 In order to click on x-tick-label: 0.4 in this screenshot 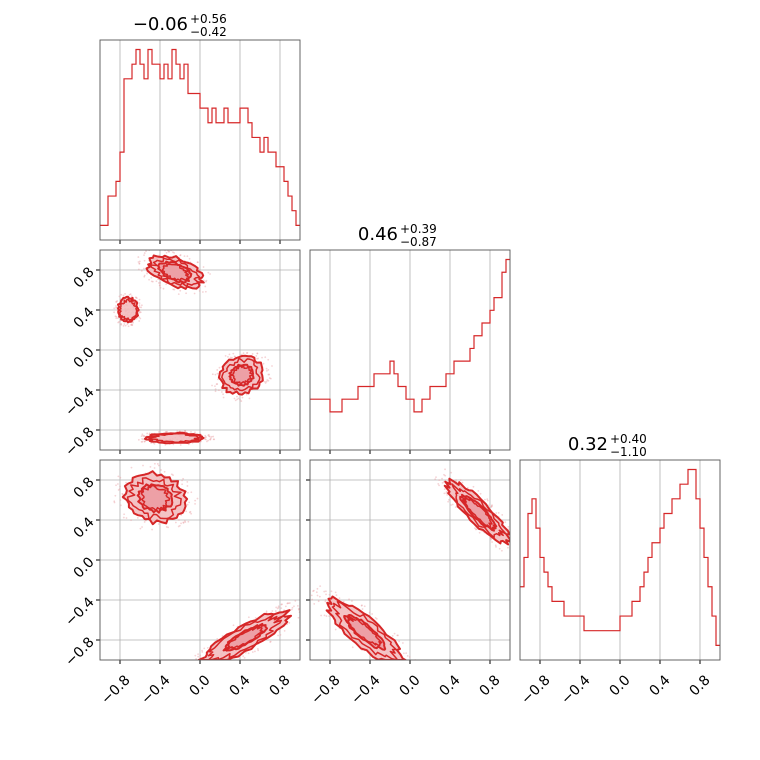, I will do `click(450, 685)`.